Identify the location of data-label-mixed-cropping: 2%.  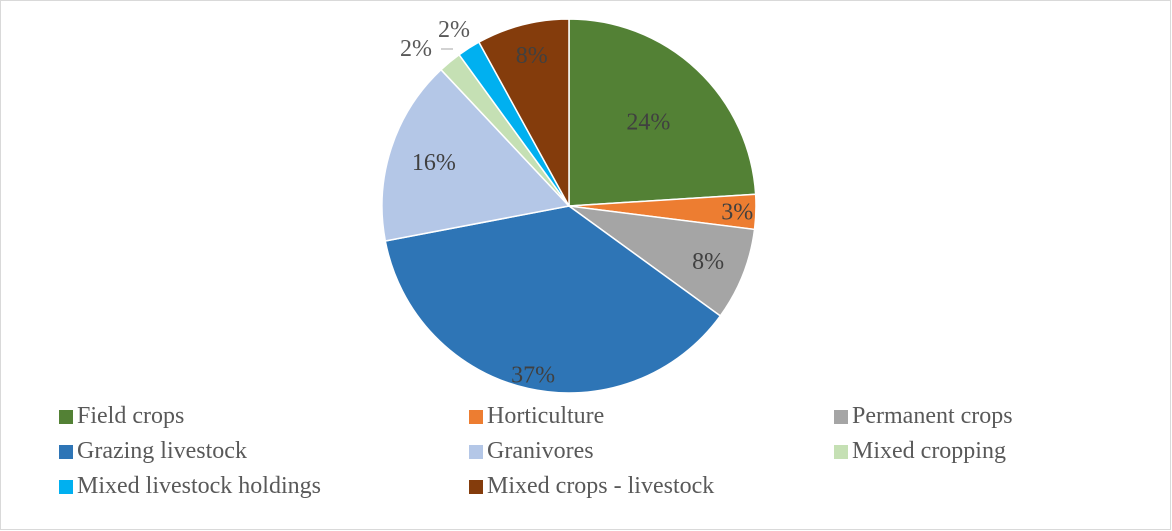
(416, 49).